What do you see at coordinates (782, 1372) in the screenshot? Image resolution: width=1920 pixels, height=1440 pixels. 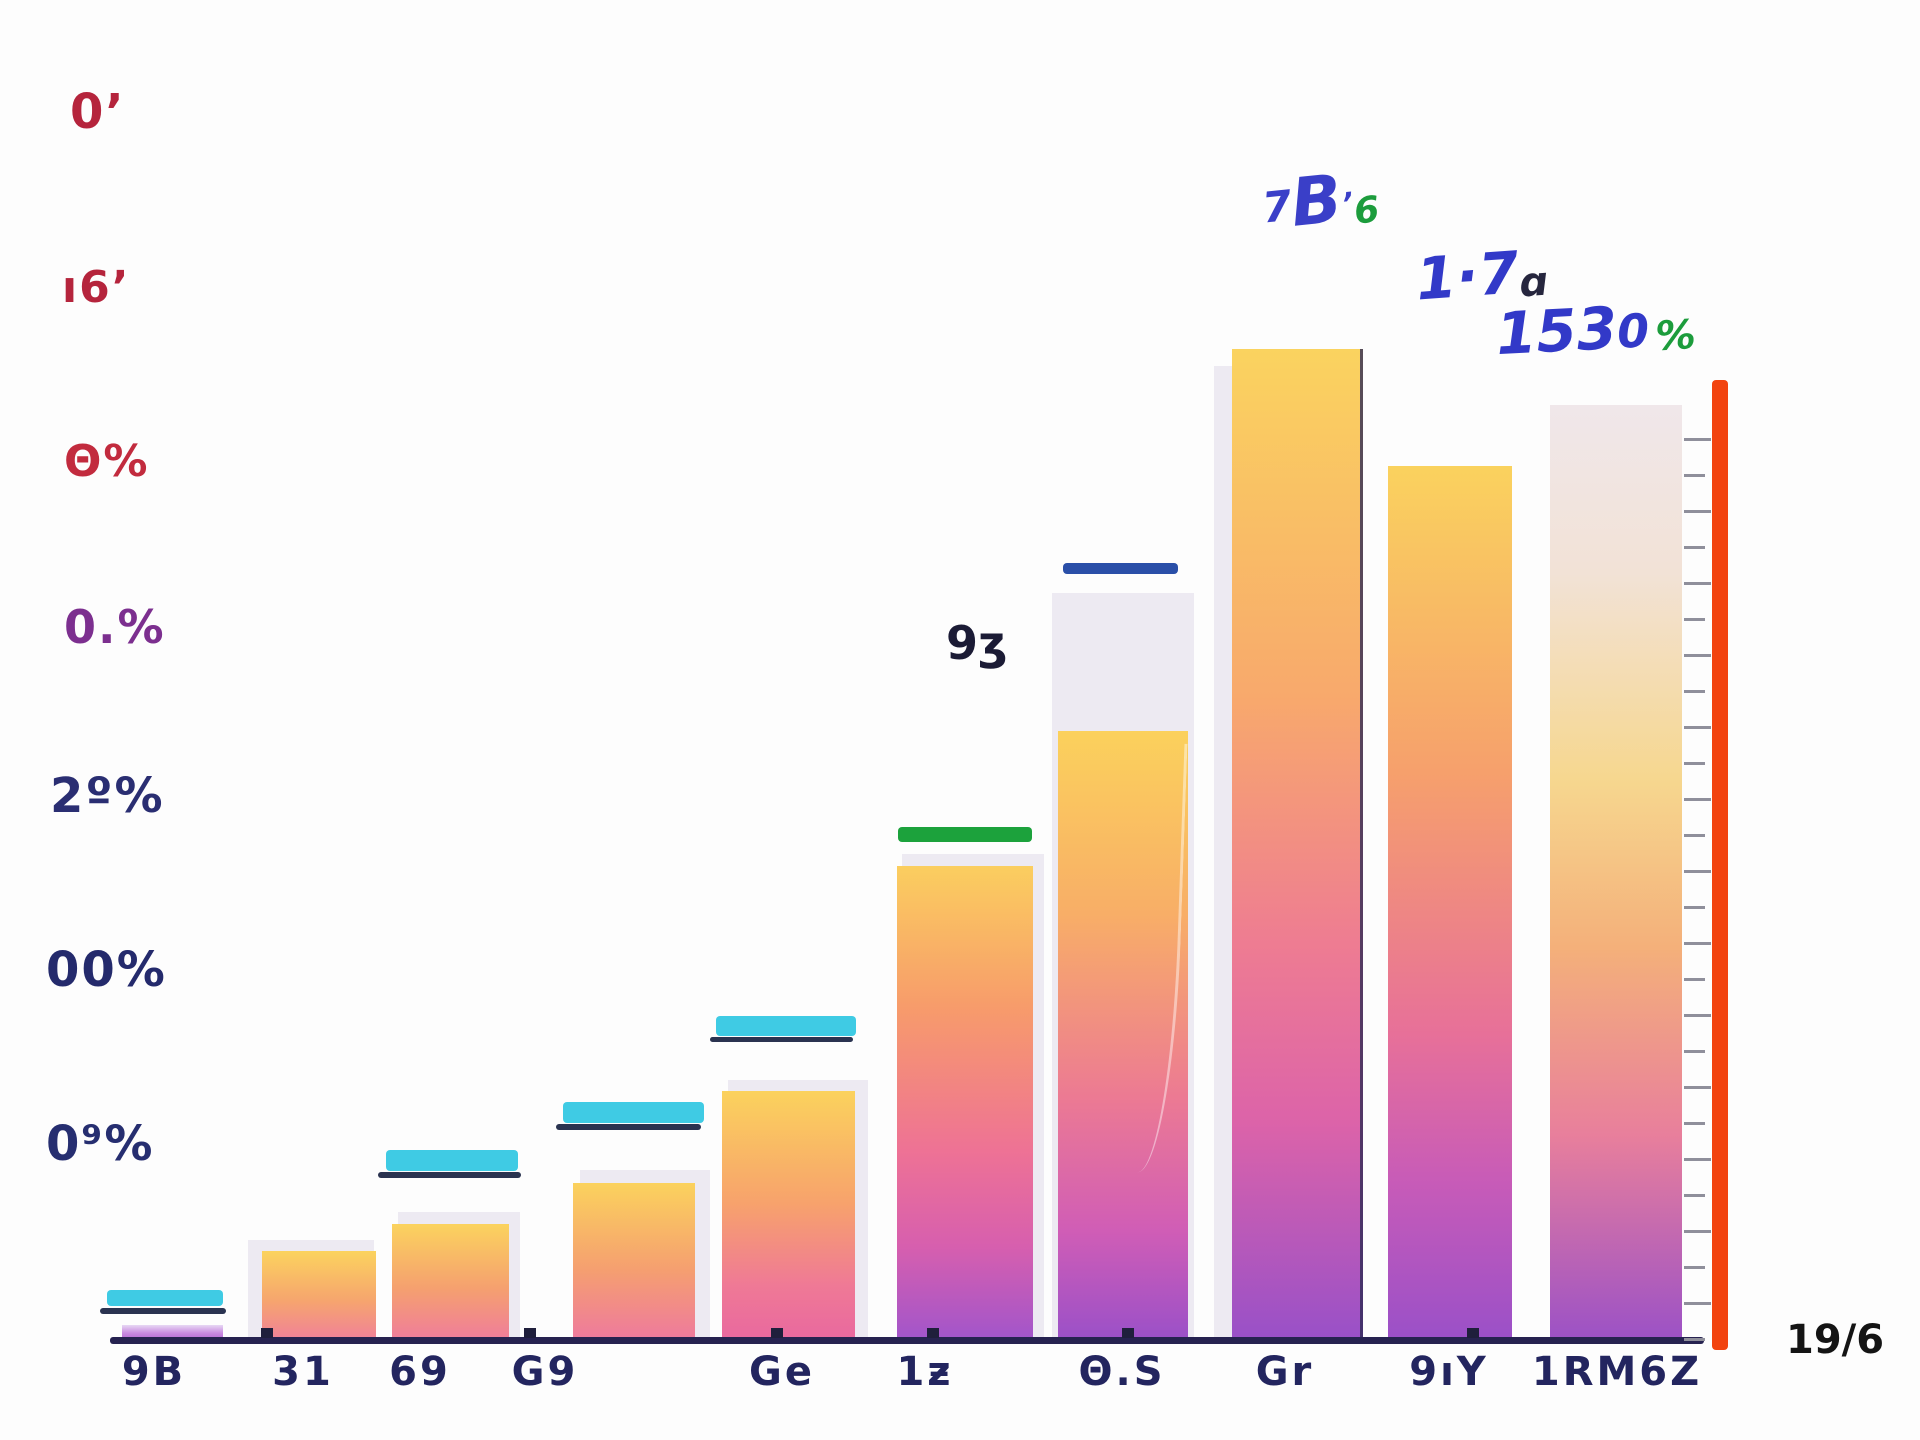 I see `x-axis-label: Ge` at bounding box center [782, 1372].